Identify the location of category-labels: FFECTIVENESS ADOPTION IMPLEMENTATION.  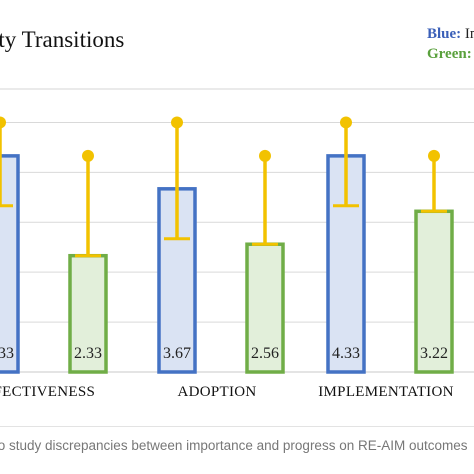
(227, 392).